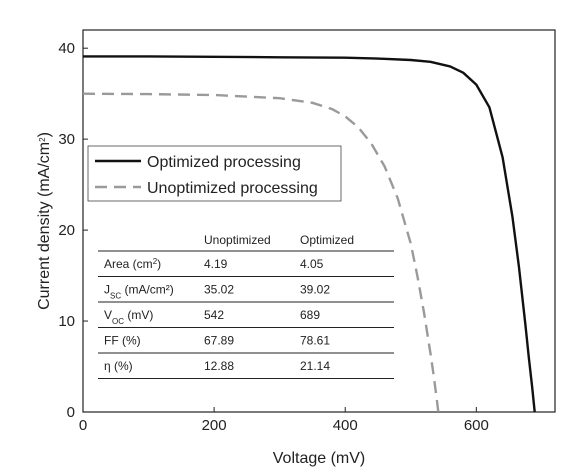  What do you see at coordinates (237, 240) in the screenshot?
I see `table-header-unoptimized: Unoptimized` at bounding box center [237, 240].